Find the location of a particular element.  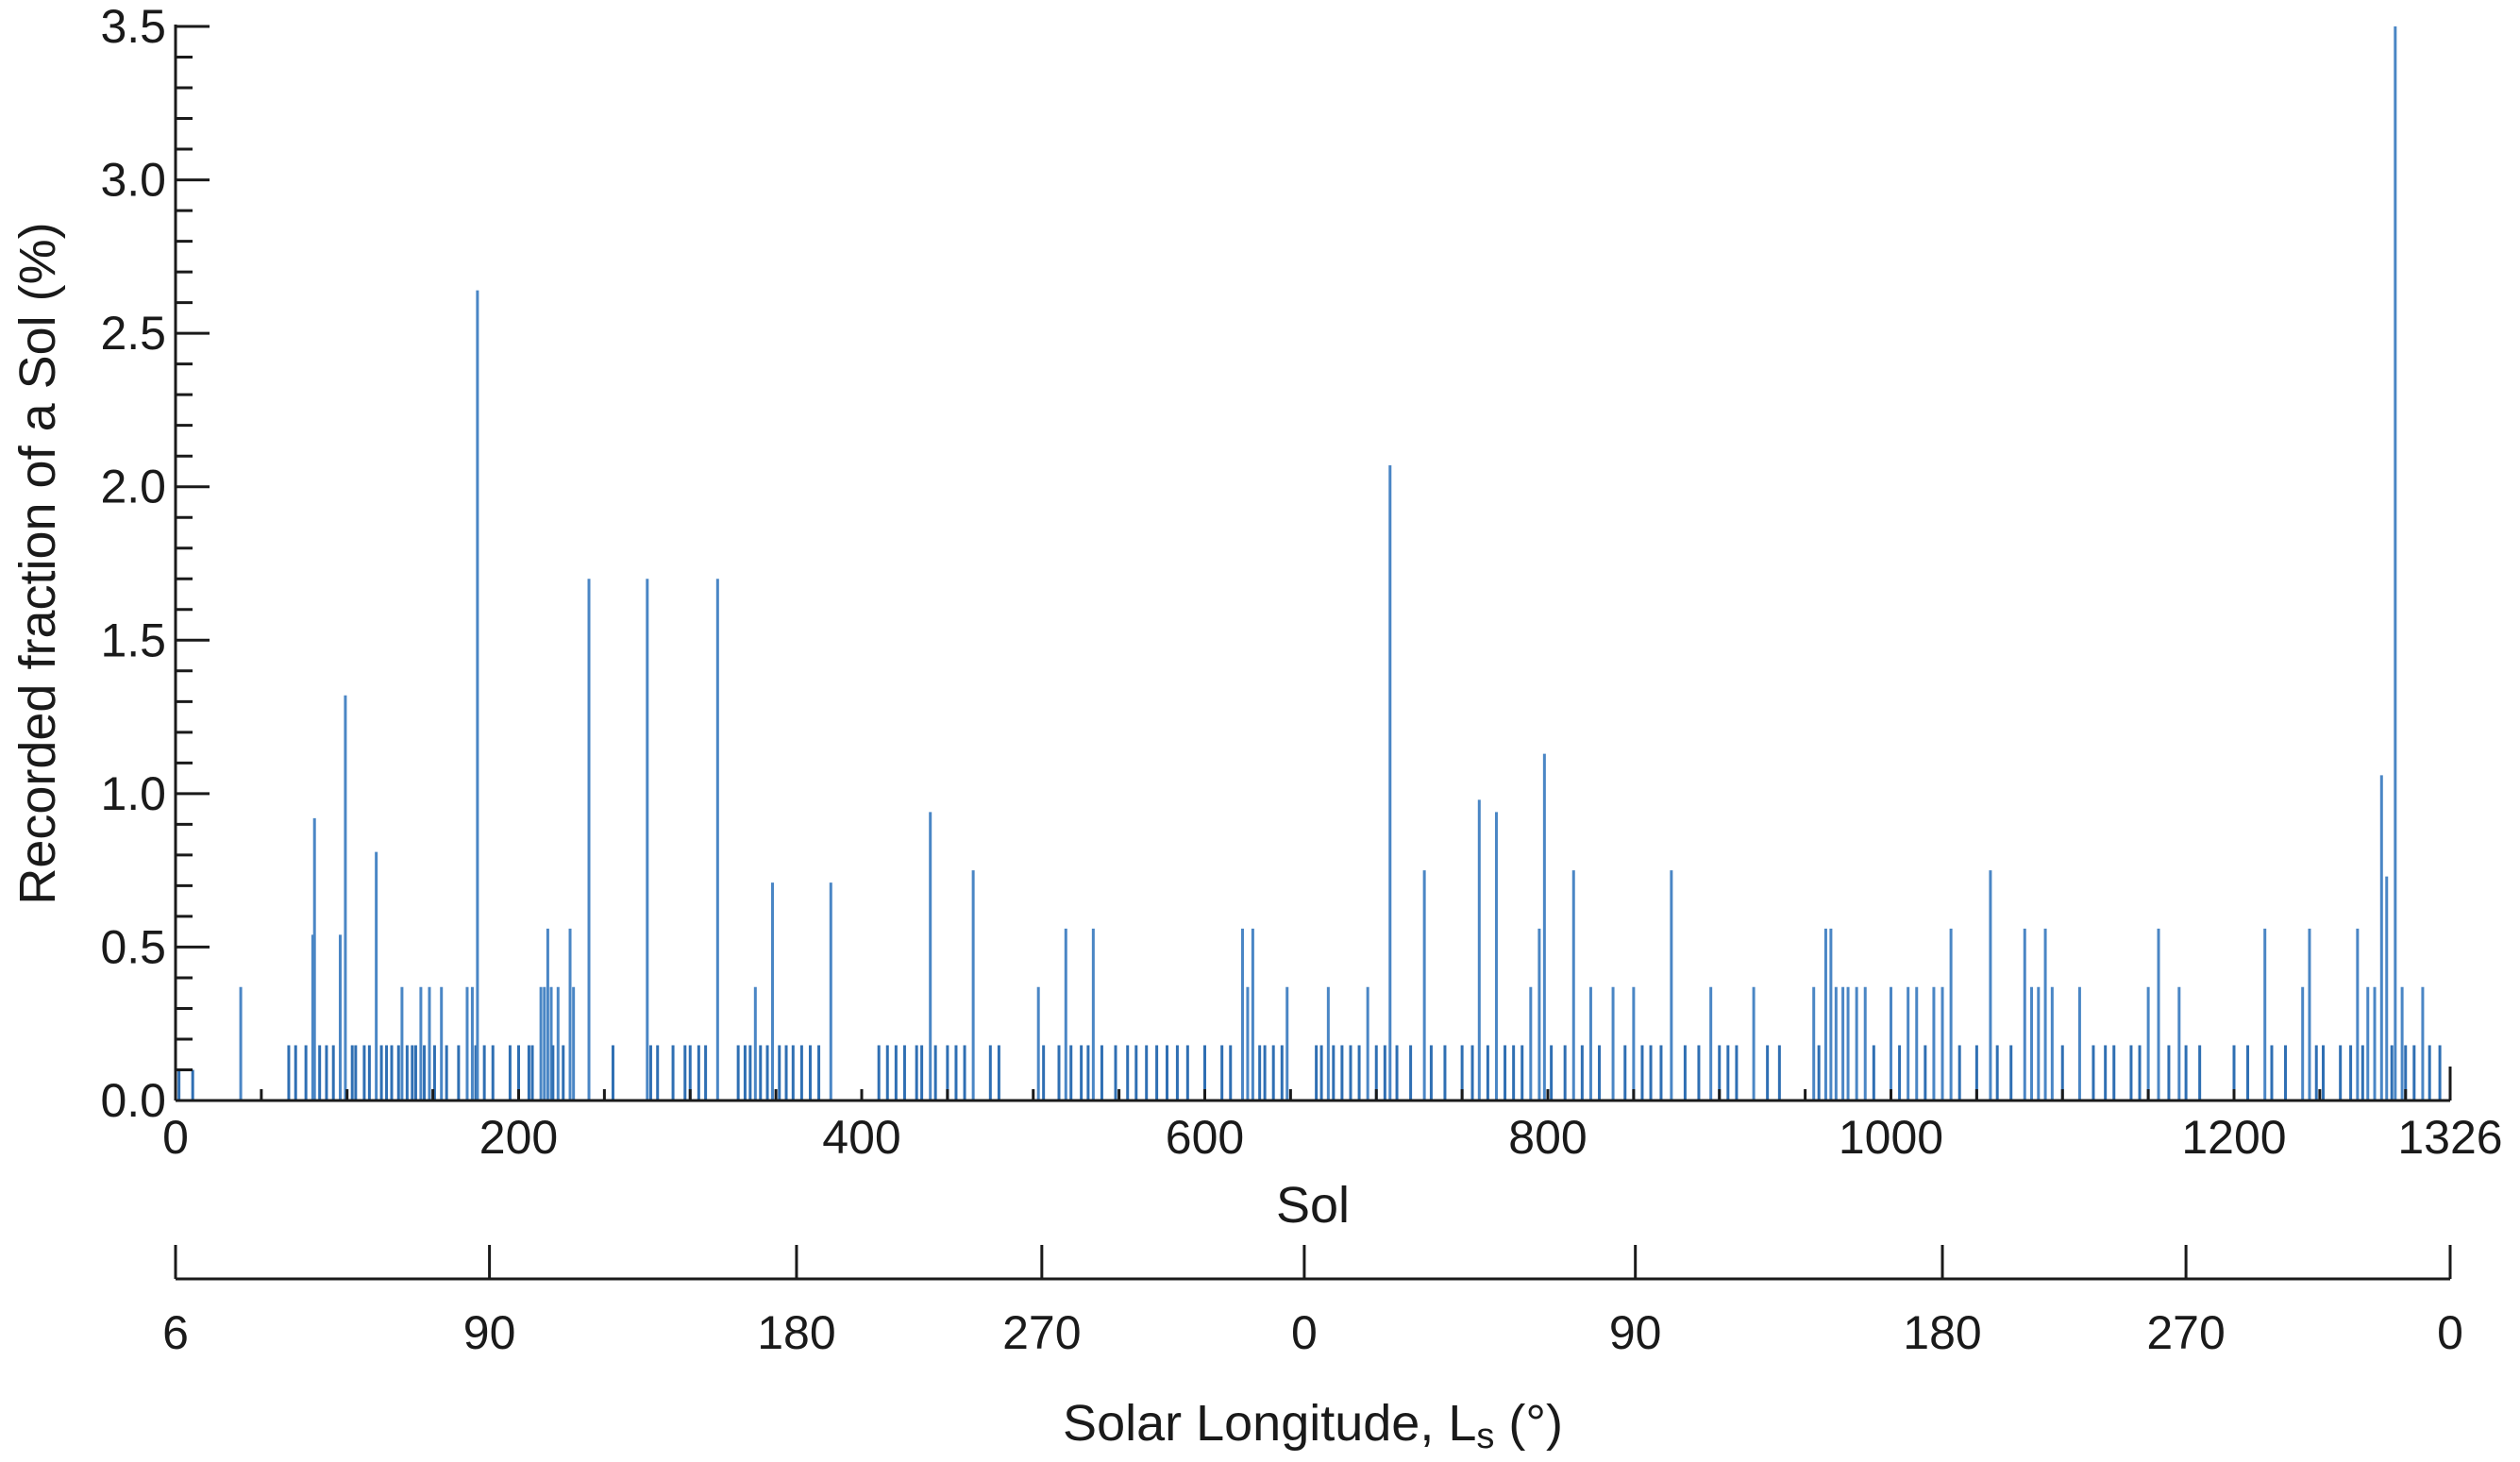

x-tick-label: 1326 is located at coordinates (2449, 1137).